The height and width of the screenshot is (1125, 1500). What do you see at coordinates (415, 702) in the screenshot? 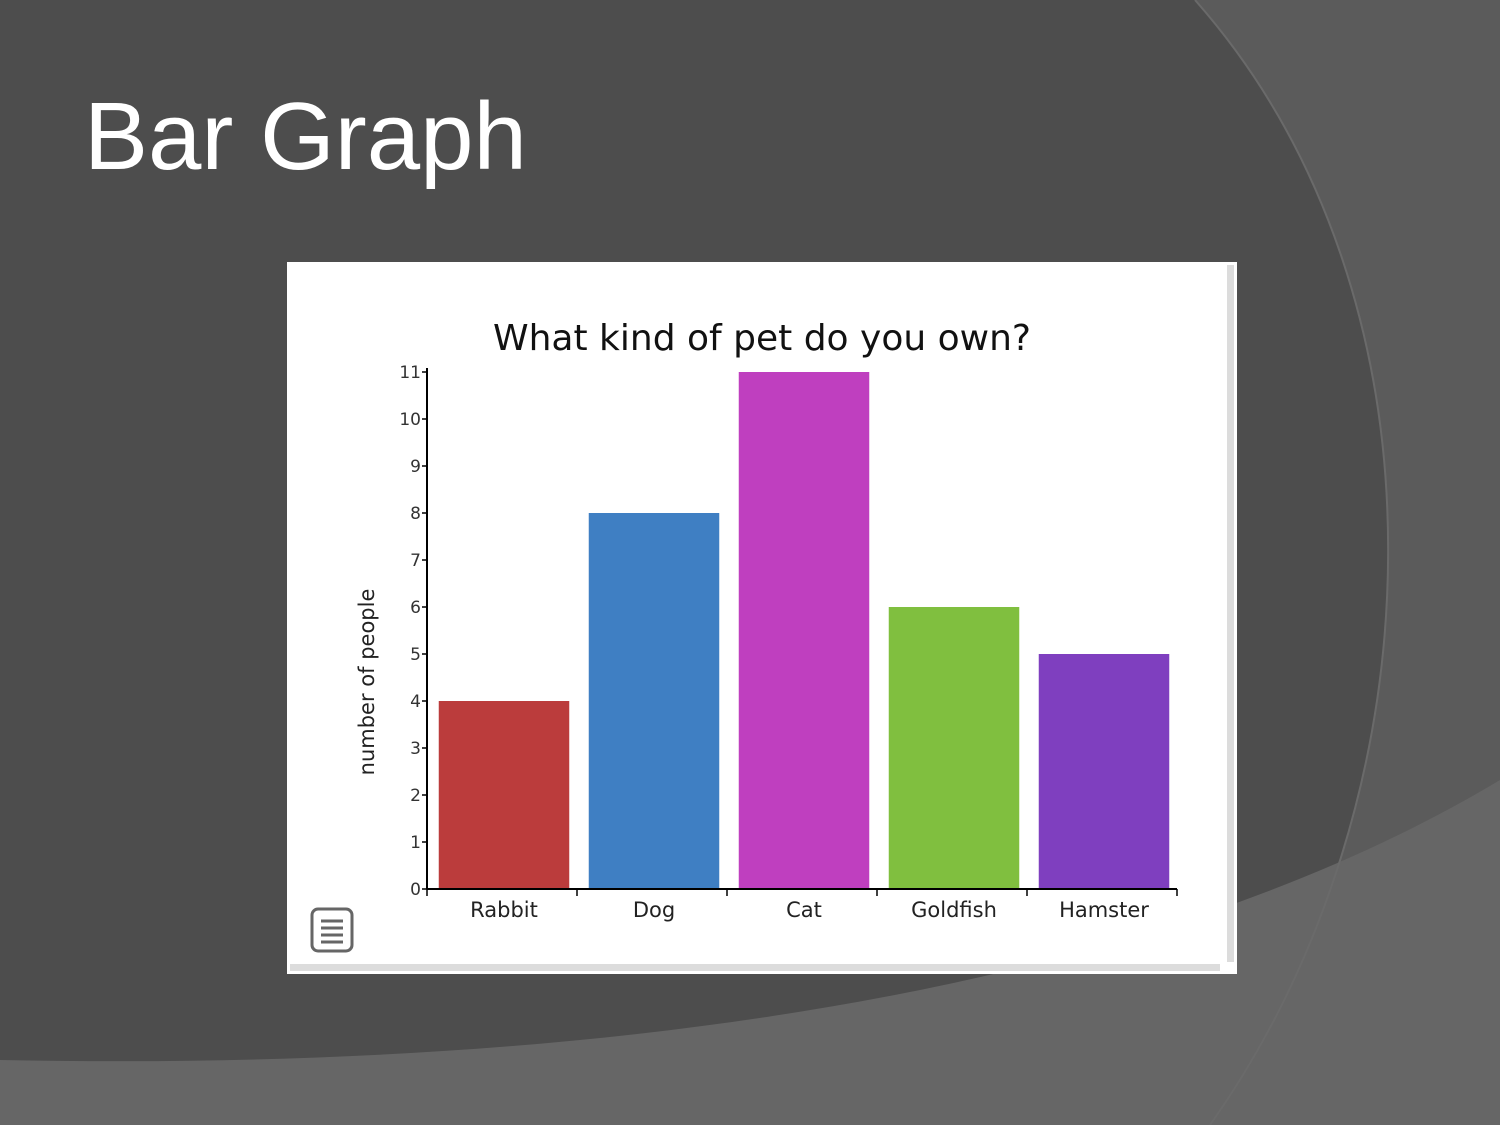
I see `y-tick-label: 4` at bounding box center [415, 702].